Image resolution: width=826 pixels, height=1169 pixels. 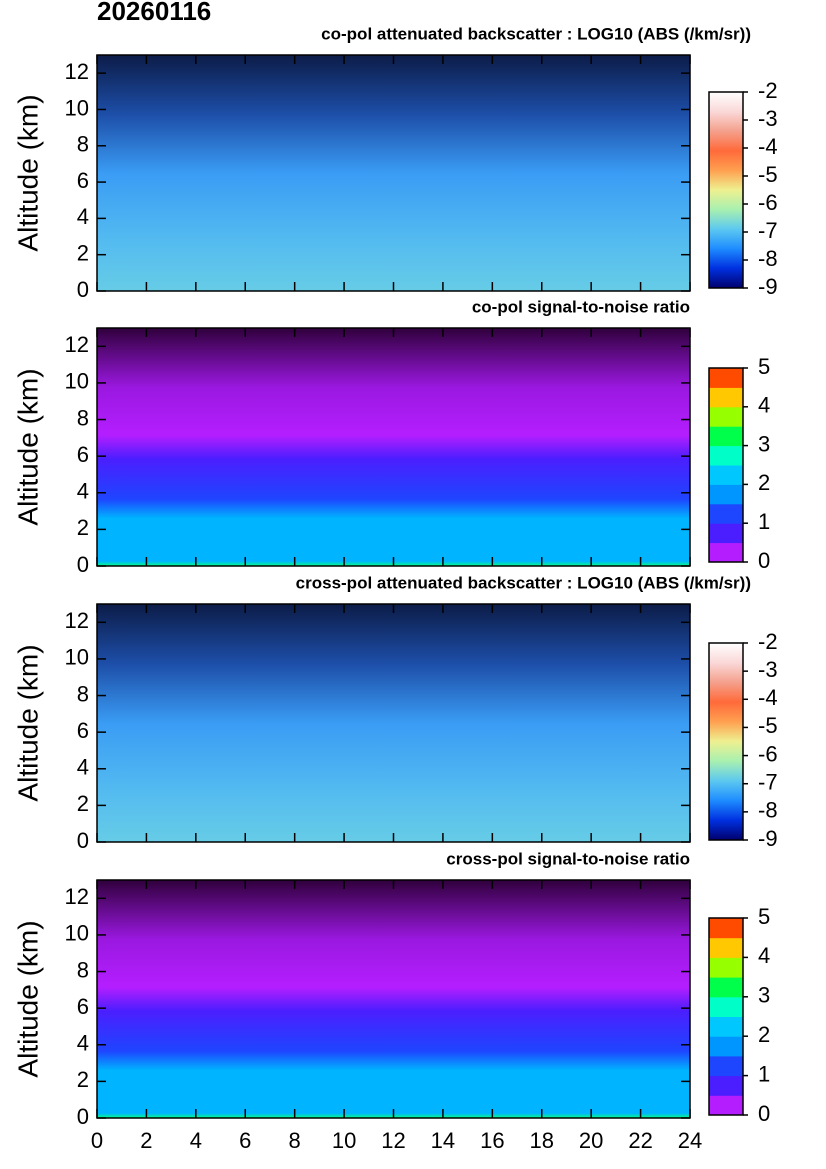 I want to click on x-tick-label: 2, so click(x=146, y=1140).